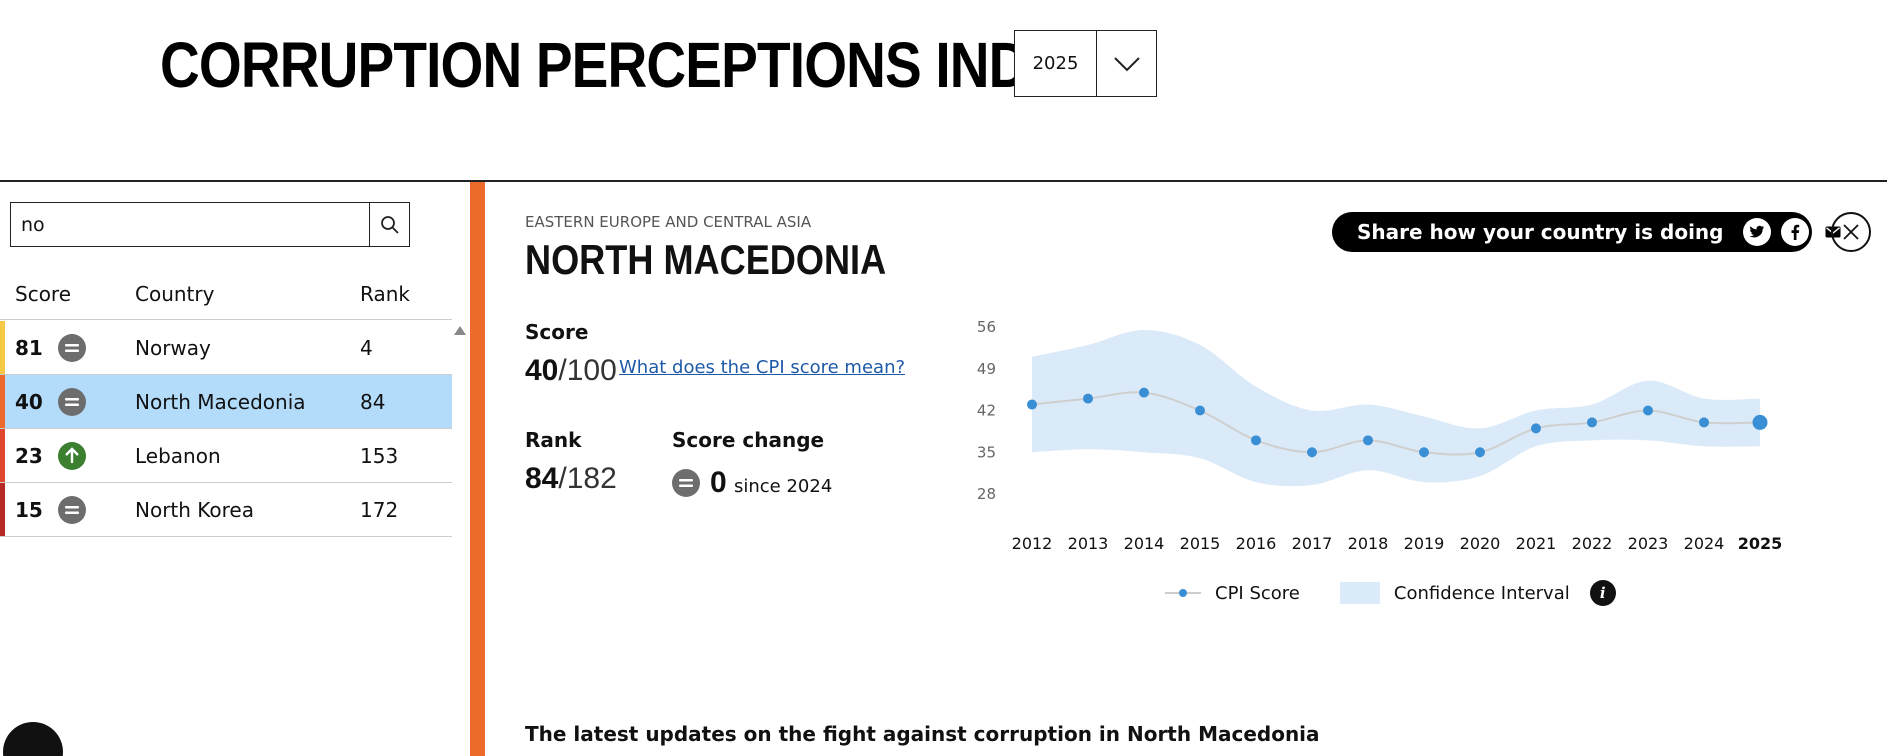  Describe the element at coordinates (72, 456) in the screenshot. I see `up-arrow-trend-icon` at that location.